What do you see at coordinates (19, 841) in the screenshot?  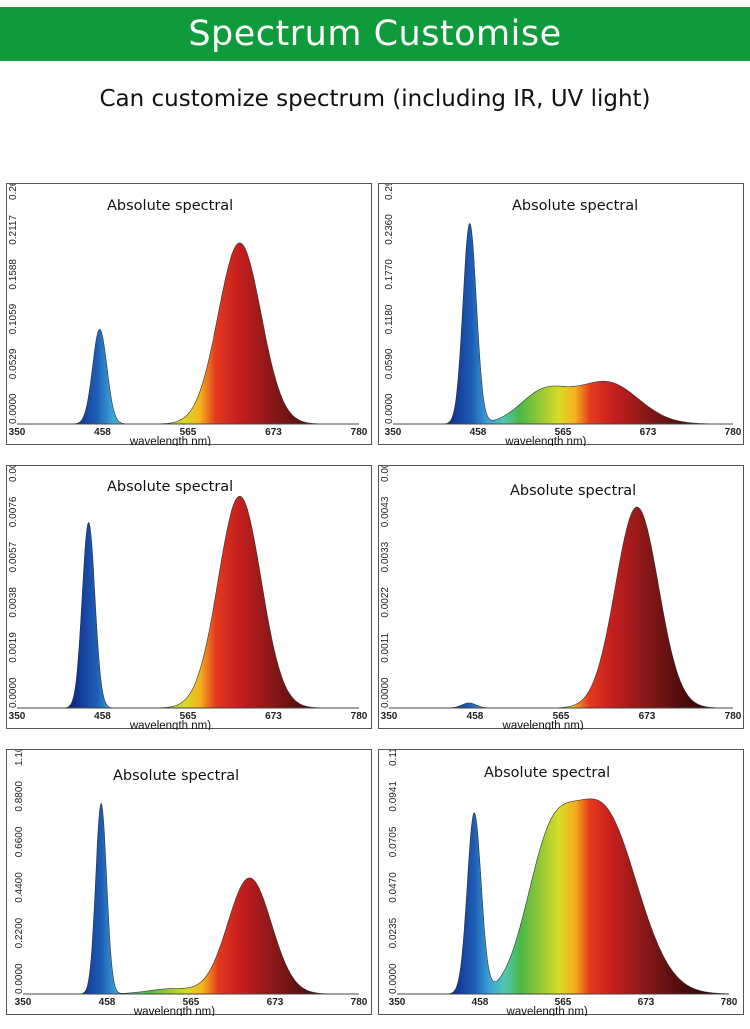 I see `y-tick-label: 0.6600` at bounding box center [19, 841].